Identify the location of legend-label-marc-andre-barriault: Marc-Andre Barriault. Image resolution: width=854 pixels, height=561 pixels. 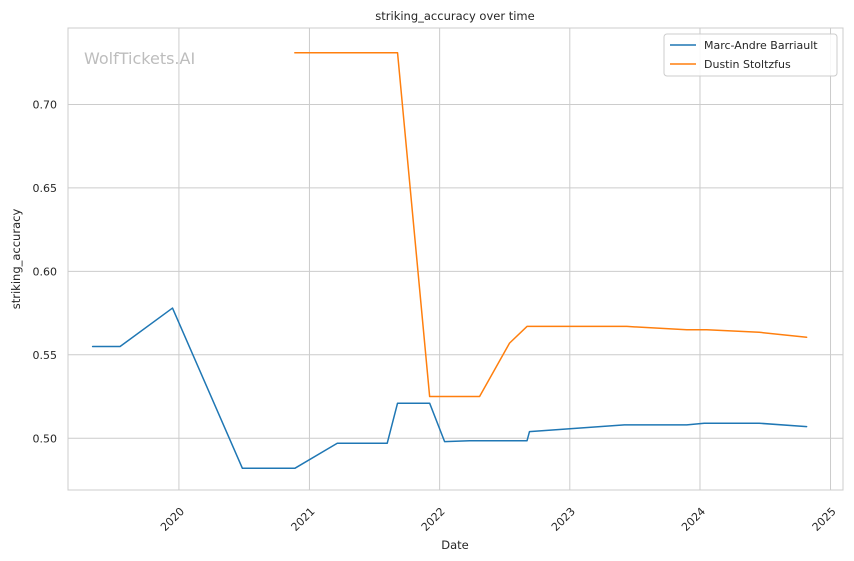
(761, 45).